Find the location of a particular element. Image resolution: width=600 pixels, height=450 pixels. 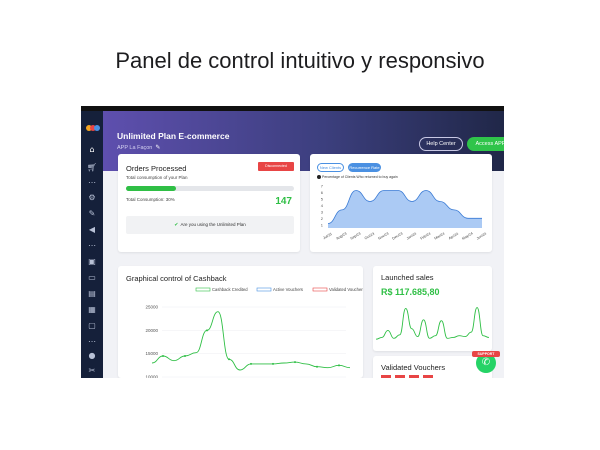

legend-label: Validated Vouchers is located at coordinates (346, 289).